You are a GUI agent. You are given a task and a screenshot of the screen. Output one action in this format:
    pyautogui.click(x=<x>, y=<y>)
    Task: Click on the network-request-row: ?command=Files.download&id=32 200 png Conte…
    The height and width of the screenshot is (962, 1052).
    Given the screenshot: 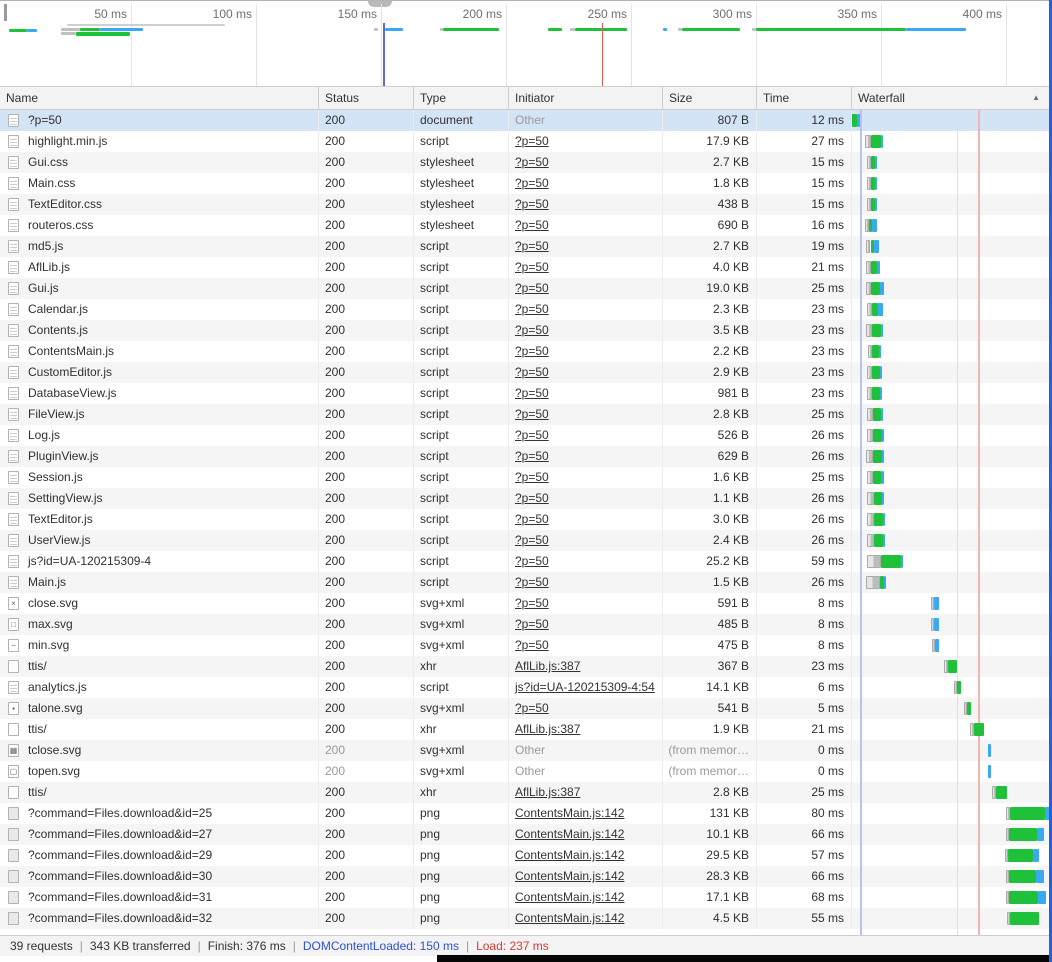 What is the action you would take?
    pyautogui.click(x=526, y=918)
    